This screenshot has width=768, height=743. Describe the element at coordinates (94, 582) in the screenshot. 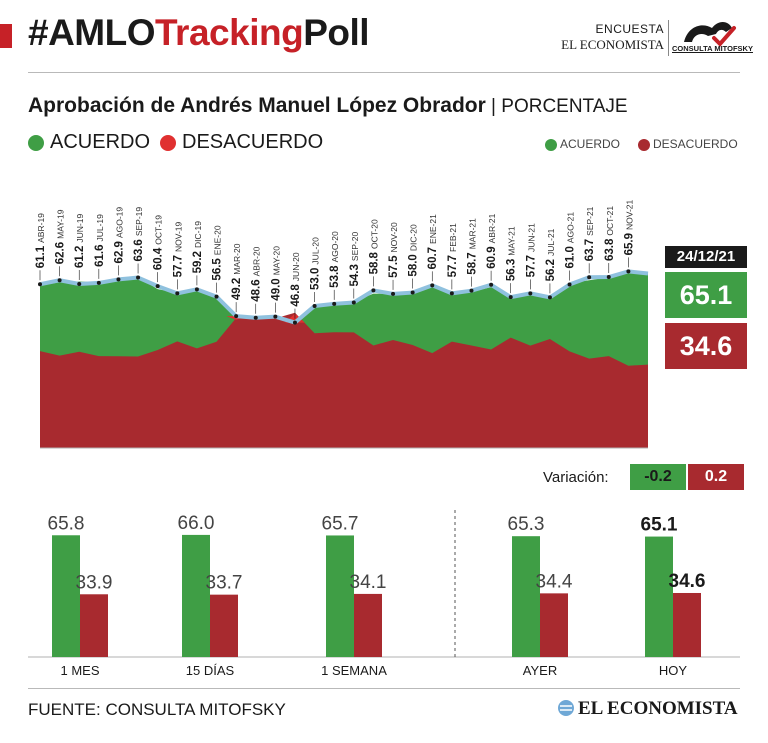

I see `bar-desacuerdo-value: 33.9` at that location.